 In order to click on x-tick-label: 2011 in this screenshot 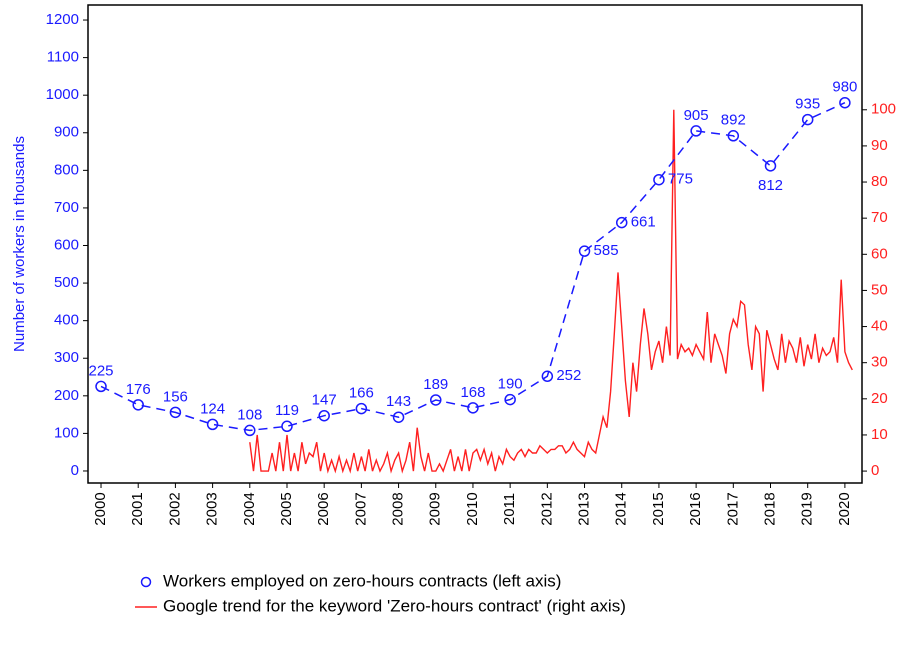, I will do `click(509, 509)`.